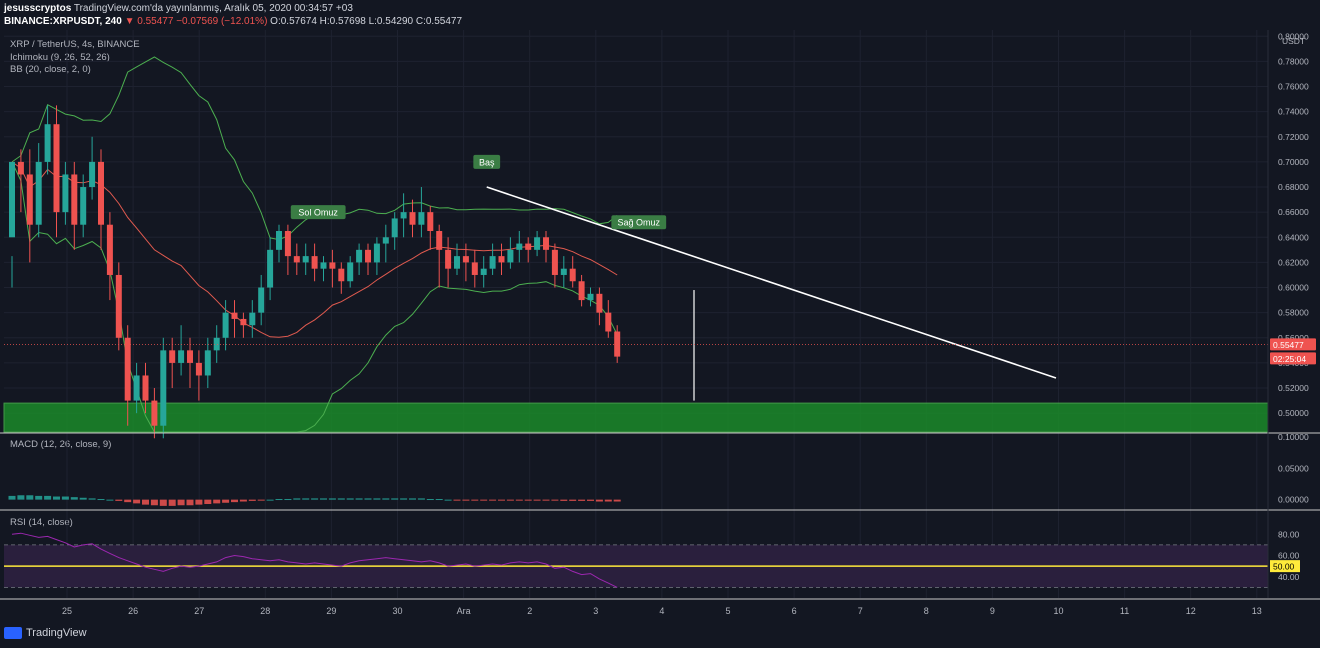  What do you see at coordinates (636, 560) in the screenshot?
I see `rsi-pane` at bounding box center [636, 560].